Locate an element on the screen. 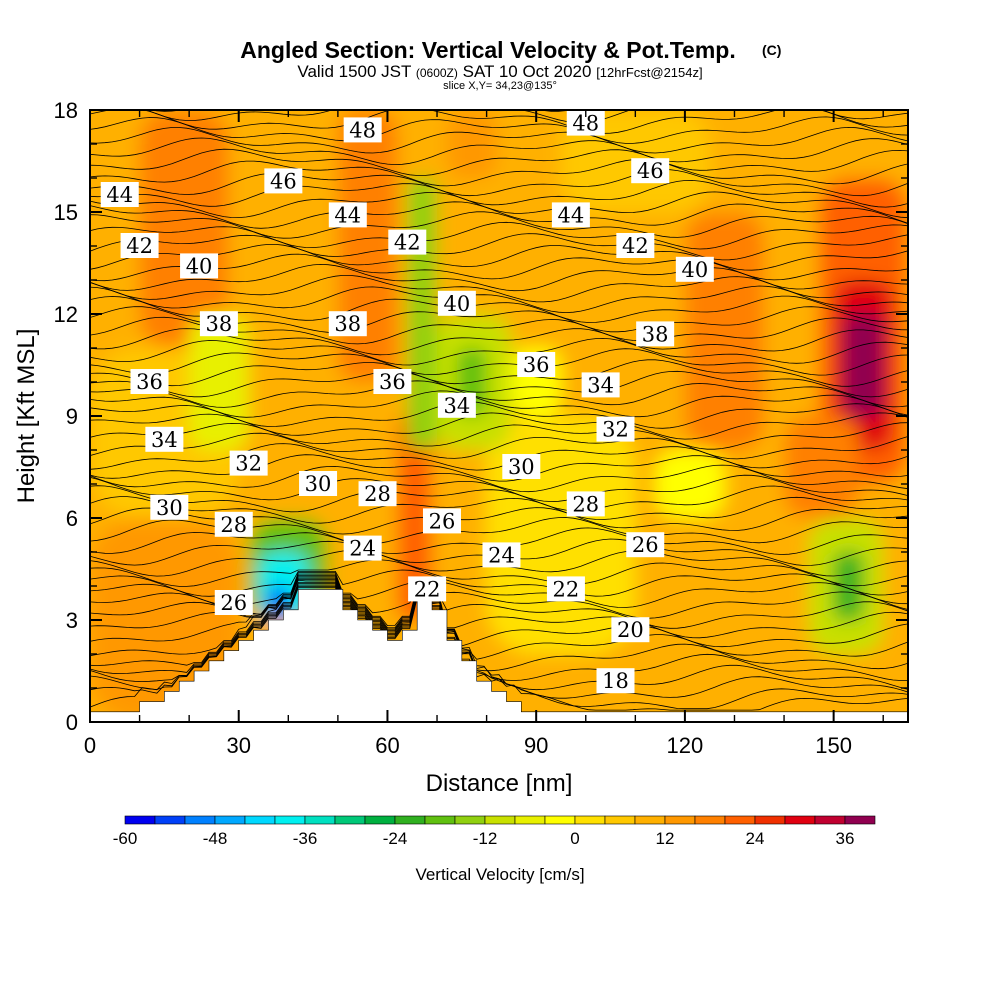  isentrope-label: 32 is located at coordinates (615, 430).